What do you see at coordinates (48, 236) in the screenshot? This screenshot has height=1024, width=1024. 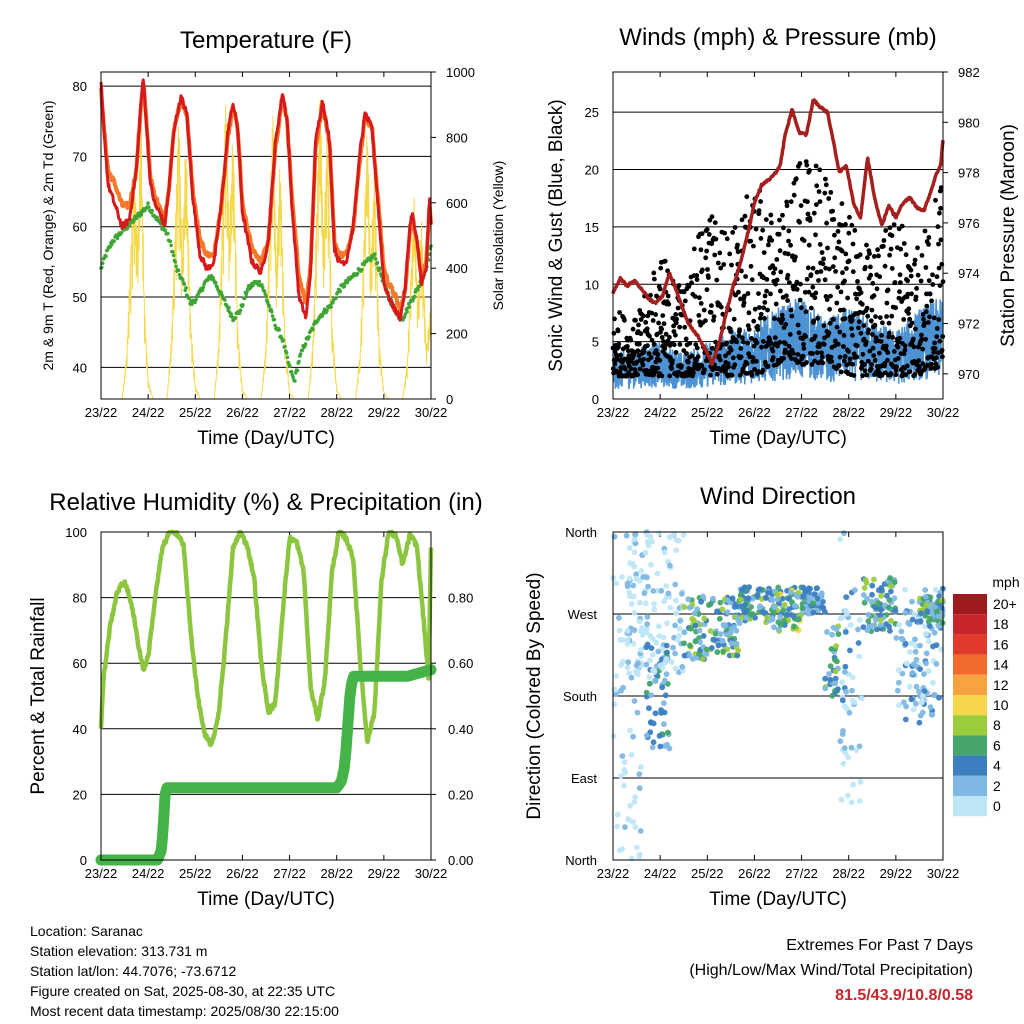 I see `temperature-ylabel: 2m & 9m T (Red, Orange) & 2m Td (Green)` at bounding box center [48, 236].